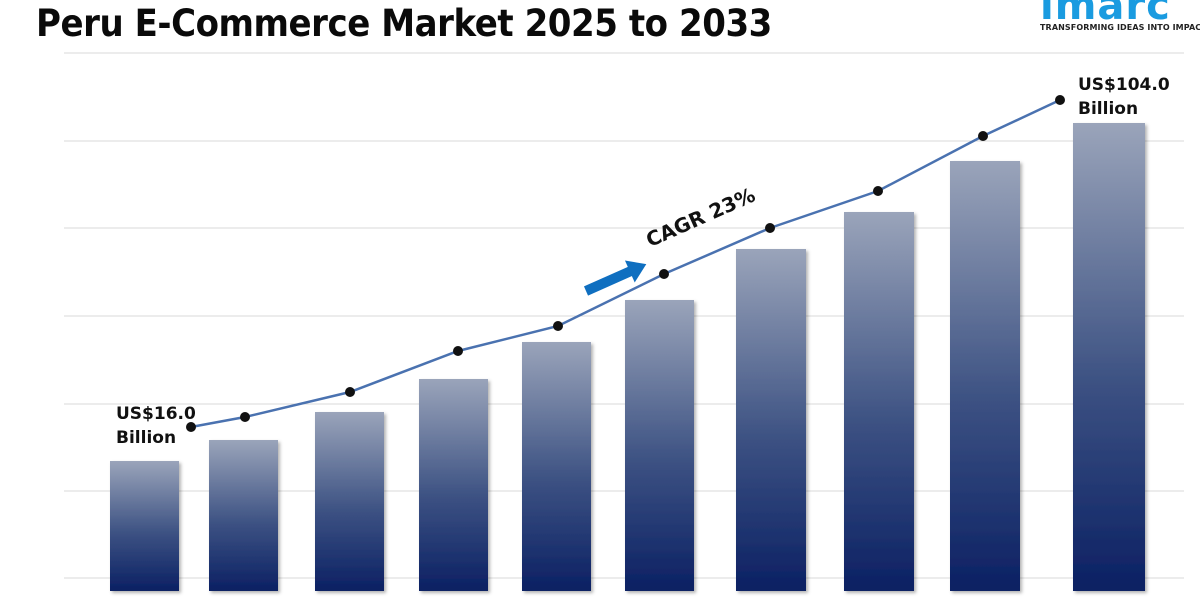 The width and height of the screenshot is (1200, 600). I want to click on bar-2028, so click(556, 466).